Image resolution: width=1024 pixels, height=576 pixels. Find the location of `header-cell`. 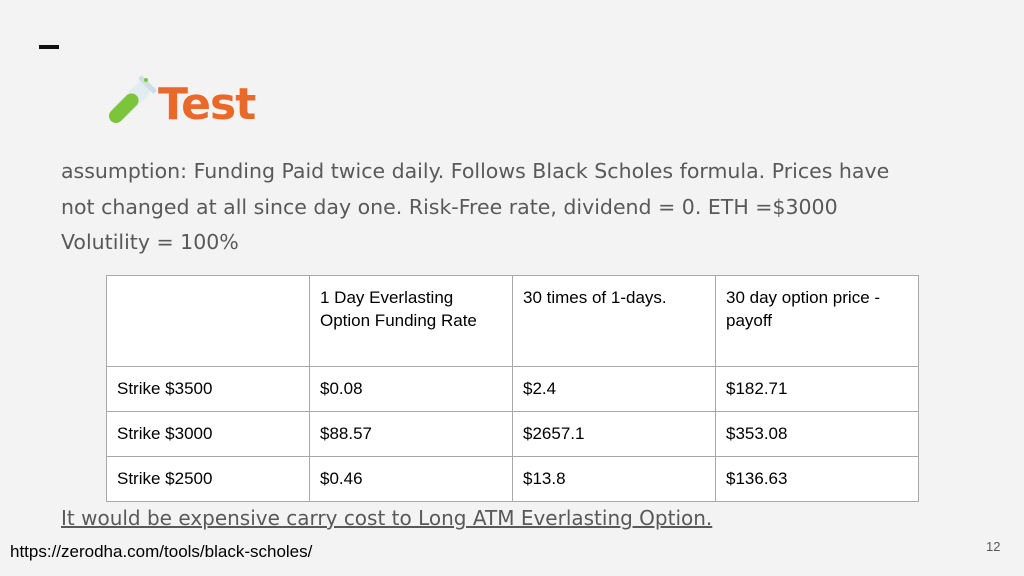

header-cell is located at coordinates (208, 321).